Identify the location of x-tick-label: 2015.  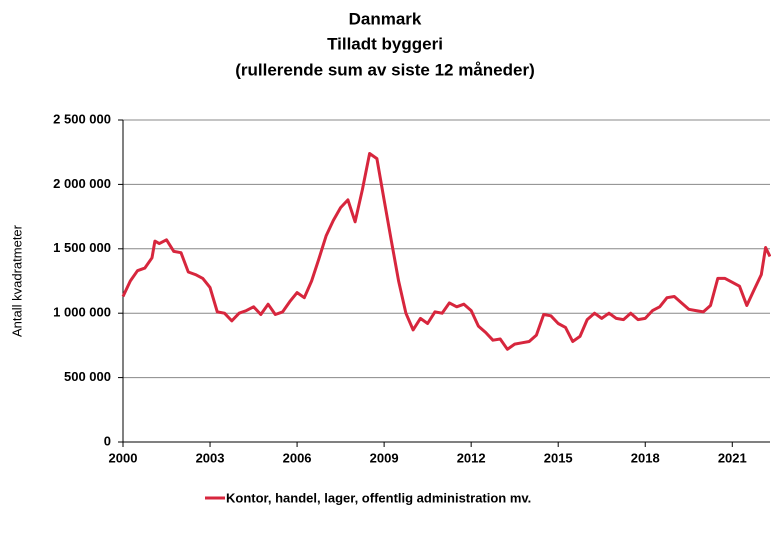
(558, 457).